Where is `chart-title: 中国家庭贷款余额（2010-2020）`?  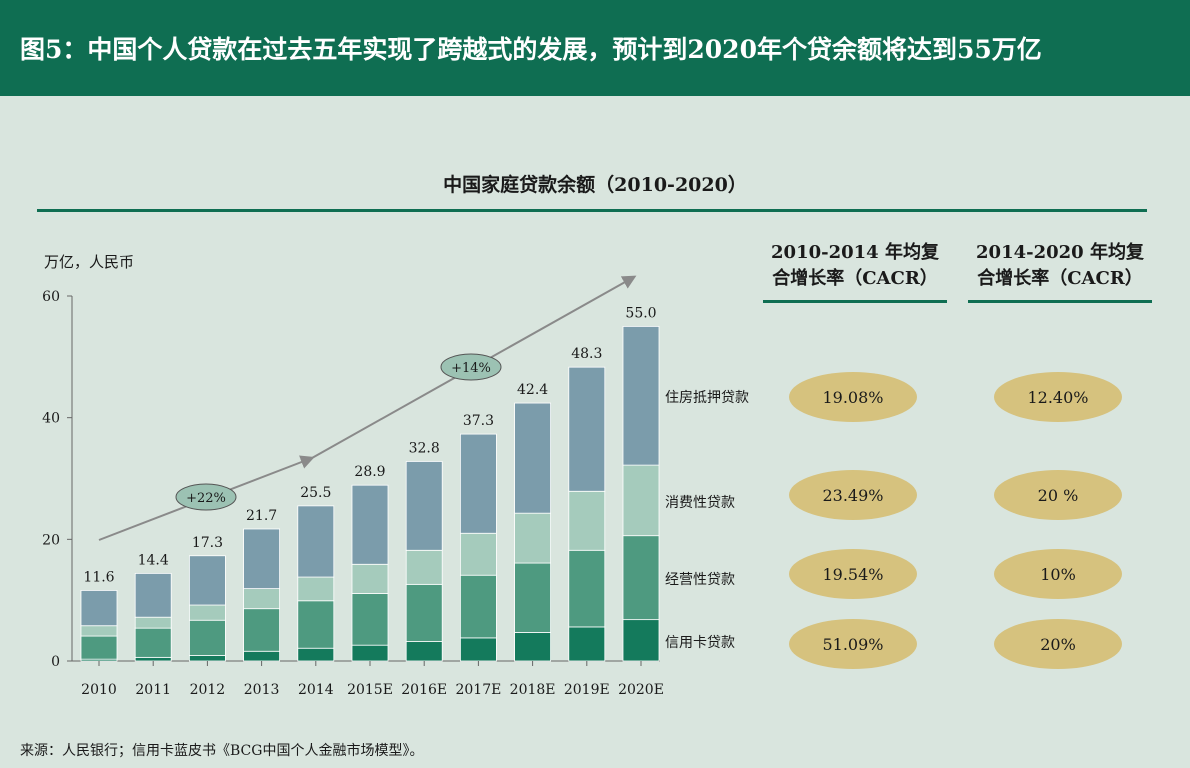
chart-title: 中国家庭贷款余额（2010-2020） is located at coordinates (595, 185).